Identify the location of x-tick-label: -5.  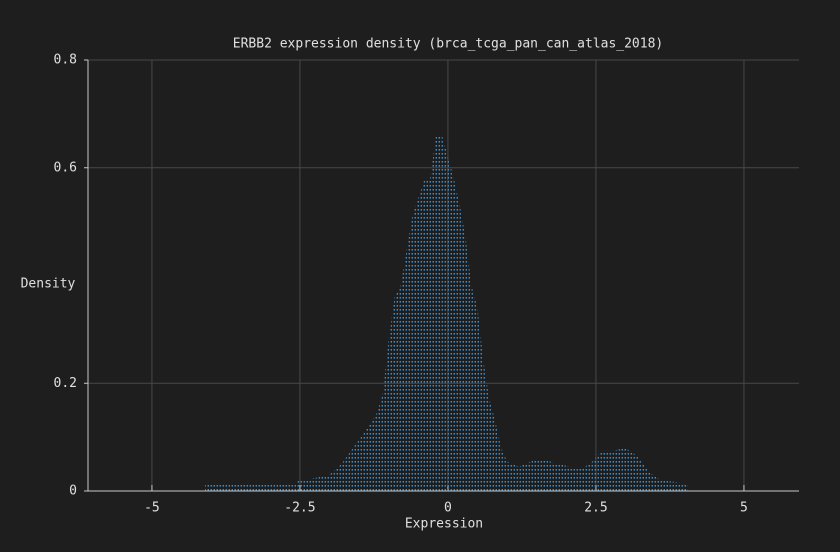
(152, 508).